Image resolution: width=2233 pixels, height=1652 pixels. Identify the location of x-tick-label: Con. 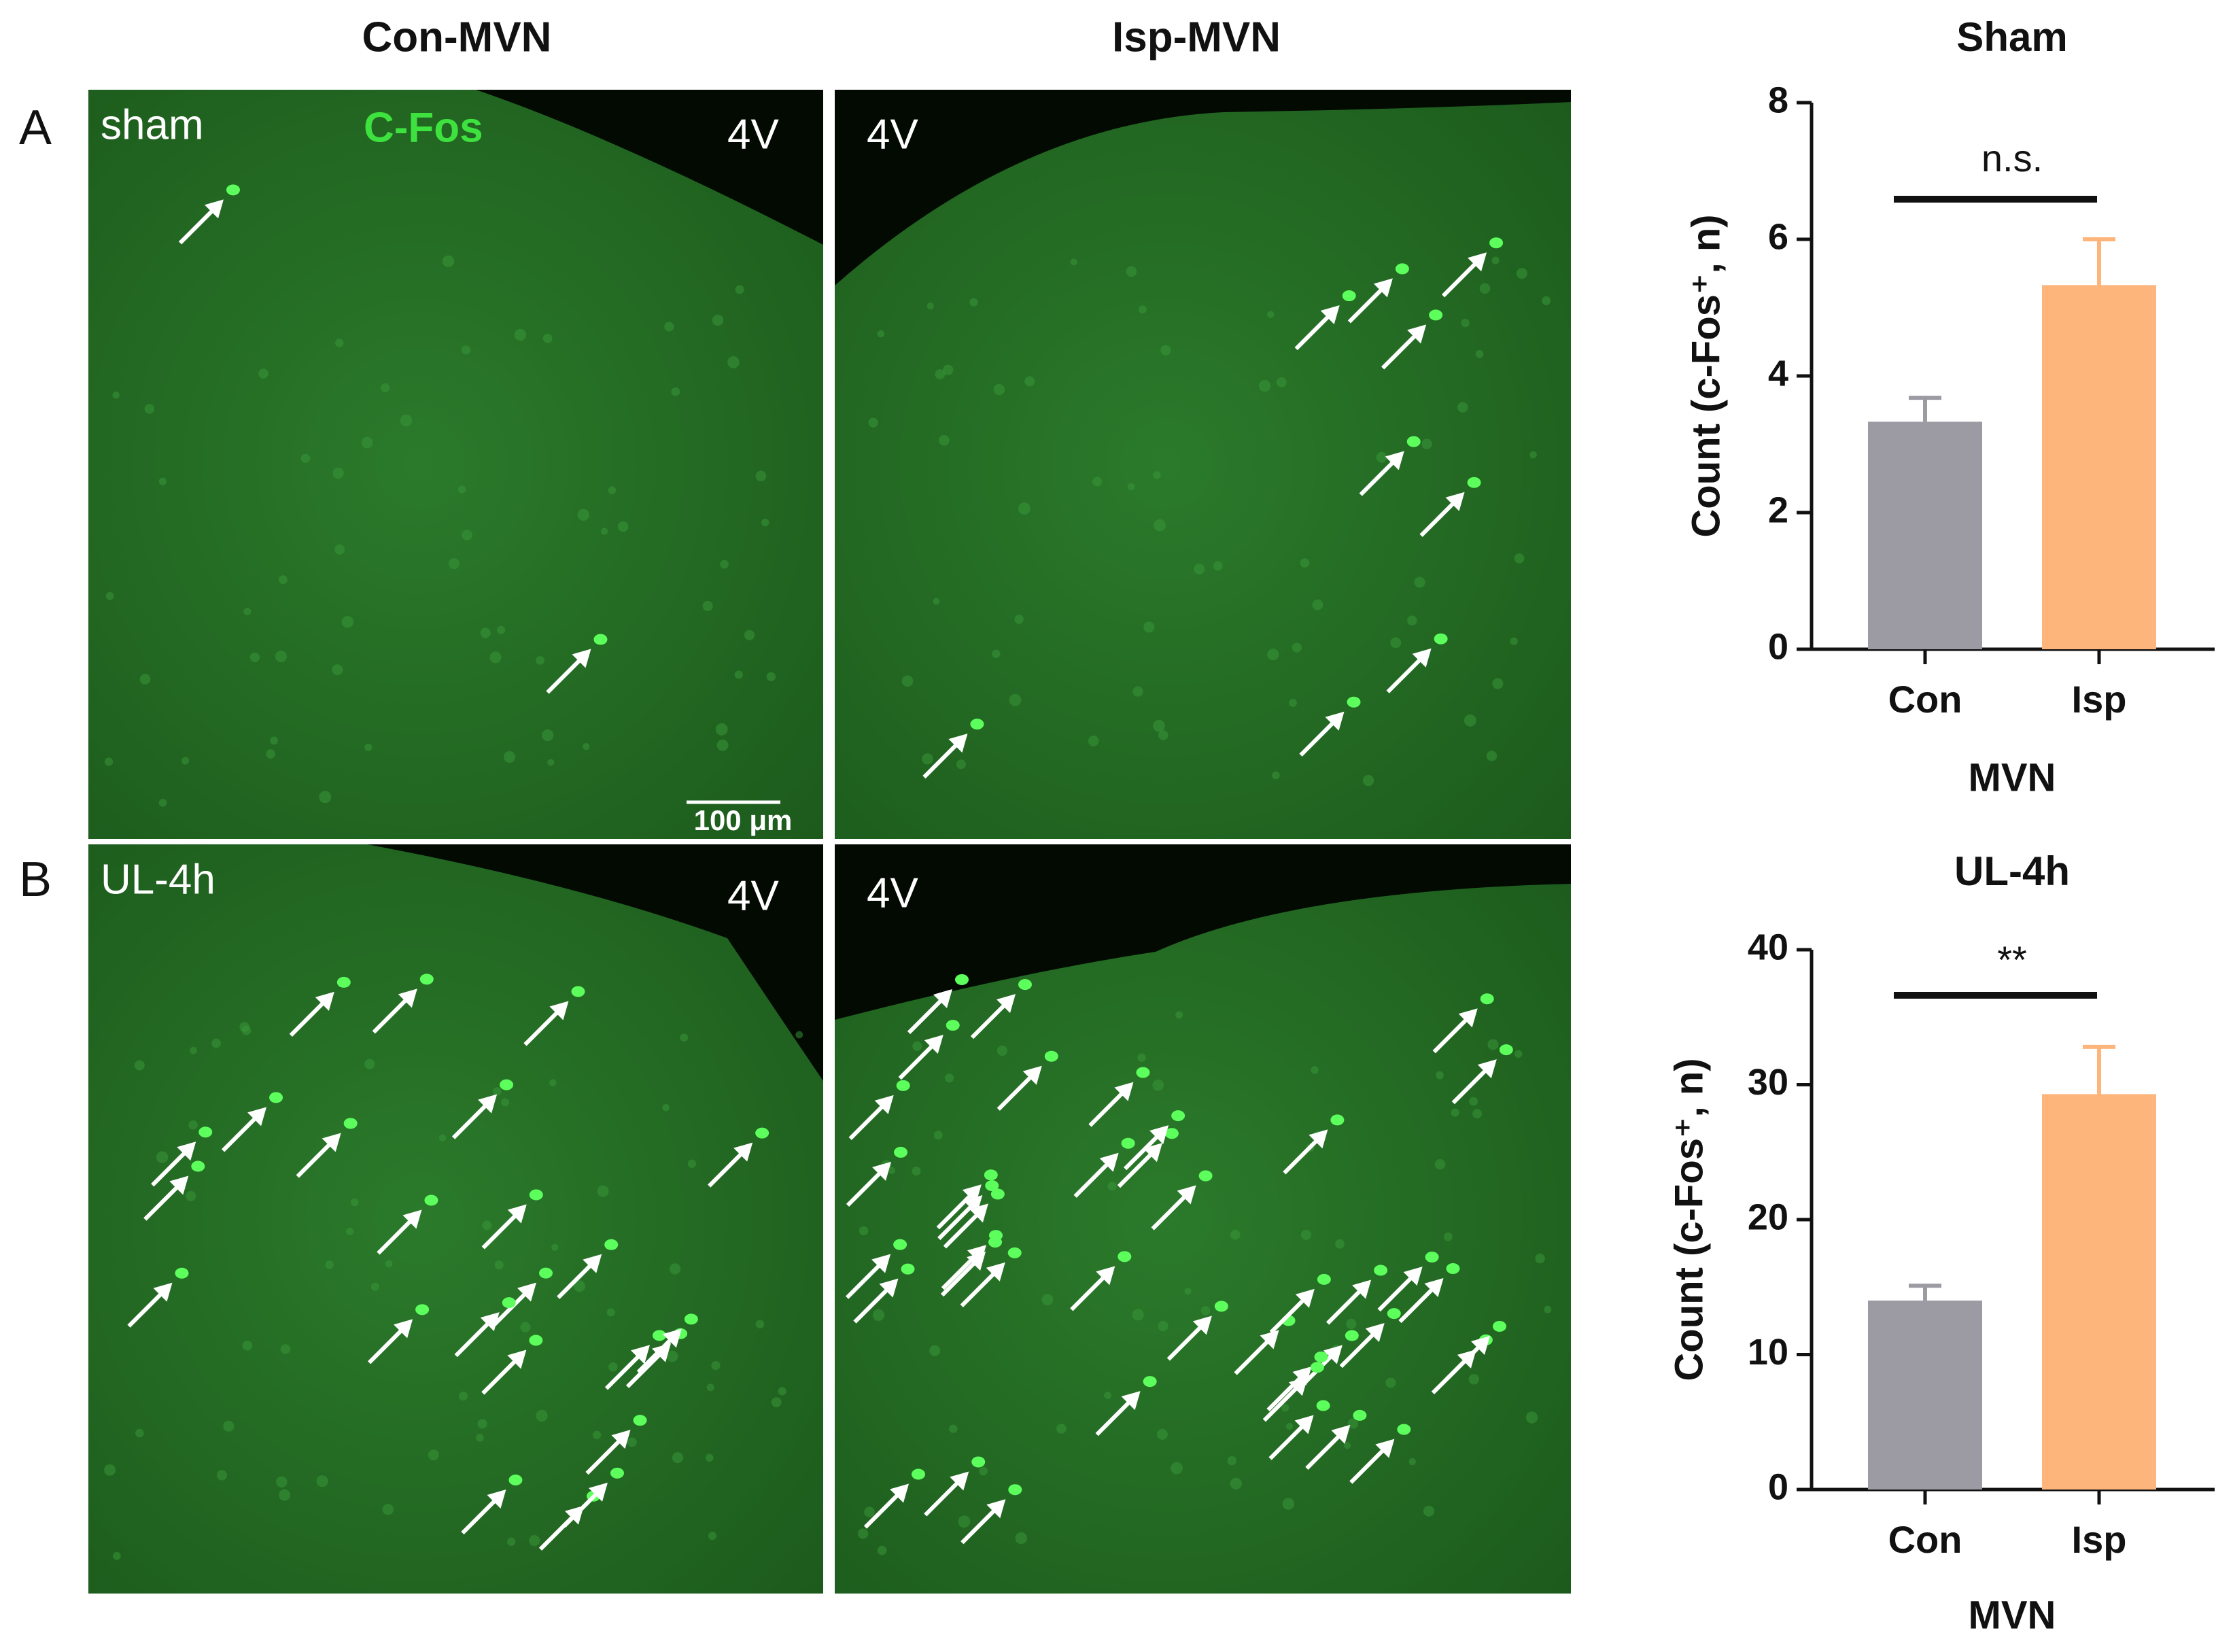
(1925, 1539).